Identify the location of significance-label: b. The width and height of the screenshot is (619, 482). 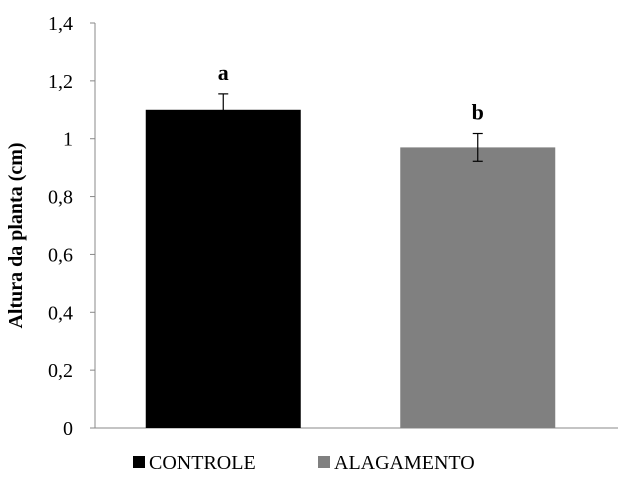
(478, 112).